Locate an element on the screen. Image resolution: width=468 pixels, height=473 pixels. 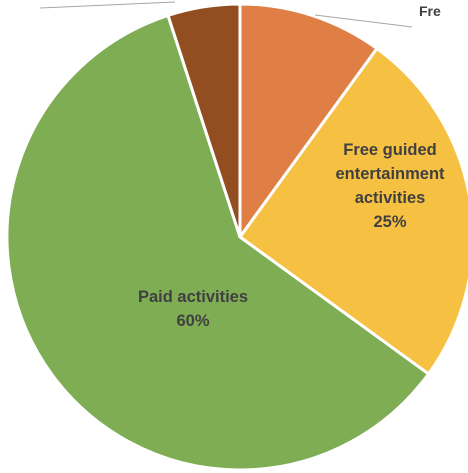
slice-label-line-2: entertainment is located at coordinates (390, 174).